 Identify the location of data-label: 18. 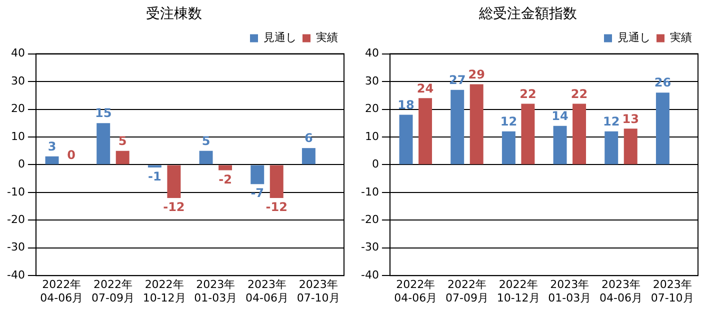
(406, 105).